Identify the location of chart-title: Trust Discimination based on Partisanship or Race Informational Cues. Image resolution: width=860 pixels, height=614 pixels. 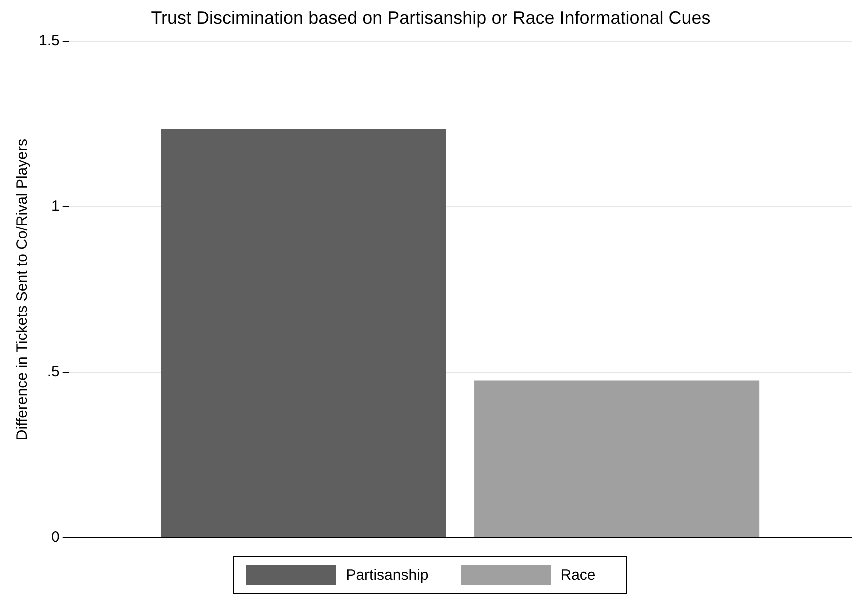
(431, 18).